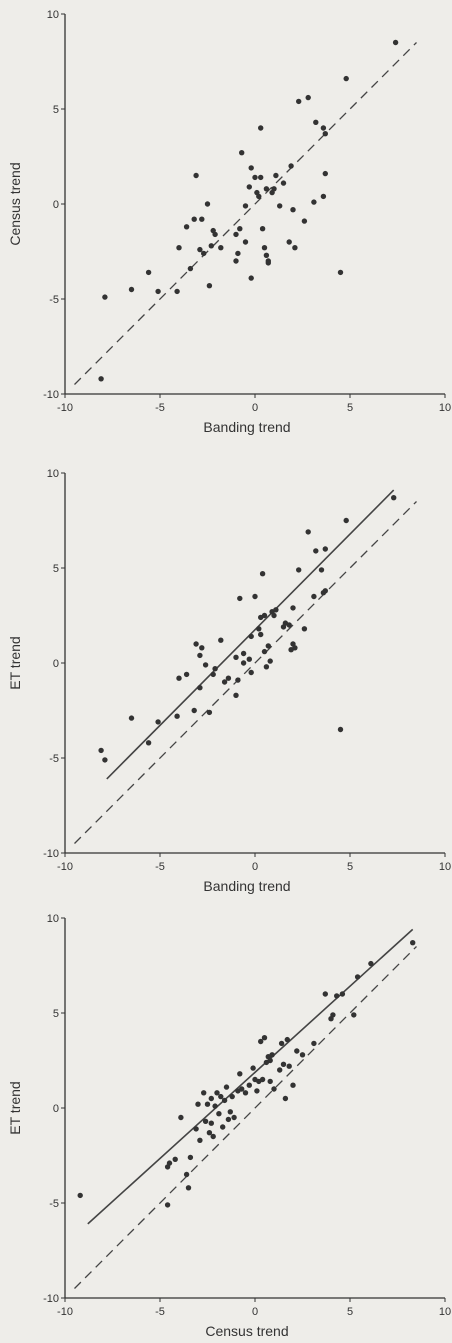 The image size is (452, 1343). What do you see at coordinates (65, 408) in the screenshot?
I see `x-tick-label: -10` at bounding box center [65, 408].